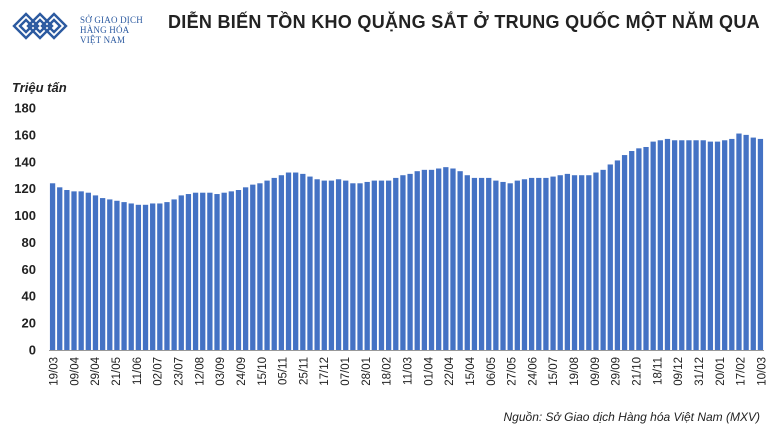  What do you see at coordinates (111, 30) in the screenshot?
I see `brand-name: SỞ GIAO DỊCH HÀNG HÓA VIỆT NAM` at bounding box center [111, 30].